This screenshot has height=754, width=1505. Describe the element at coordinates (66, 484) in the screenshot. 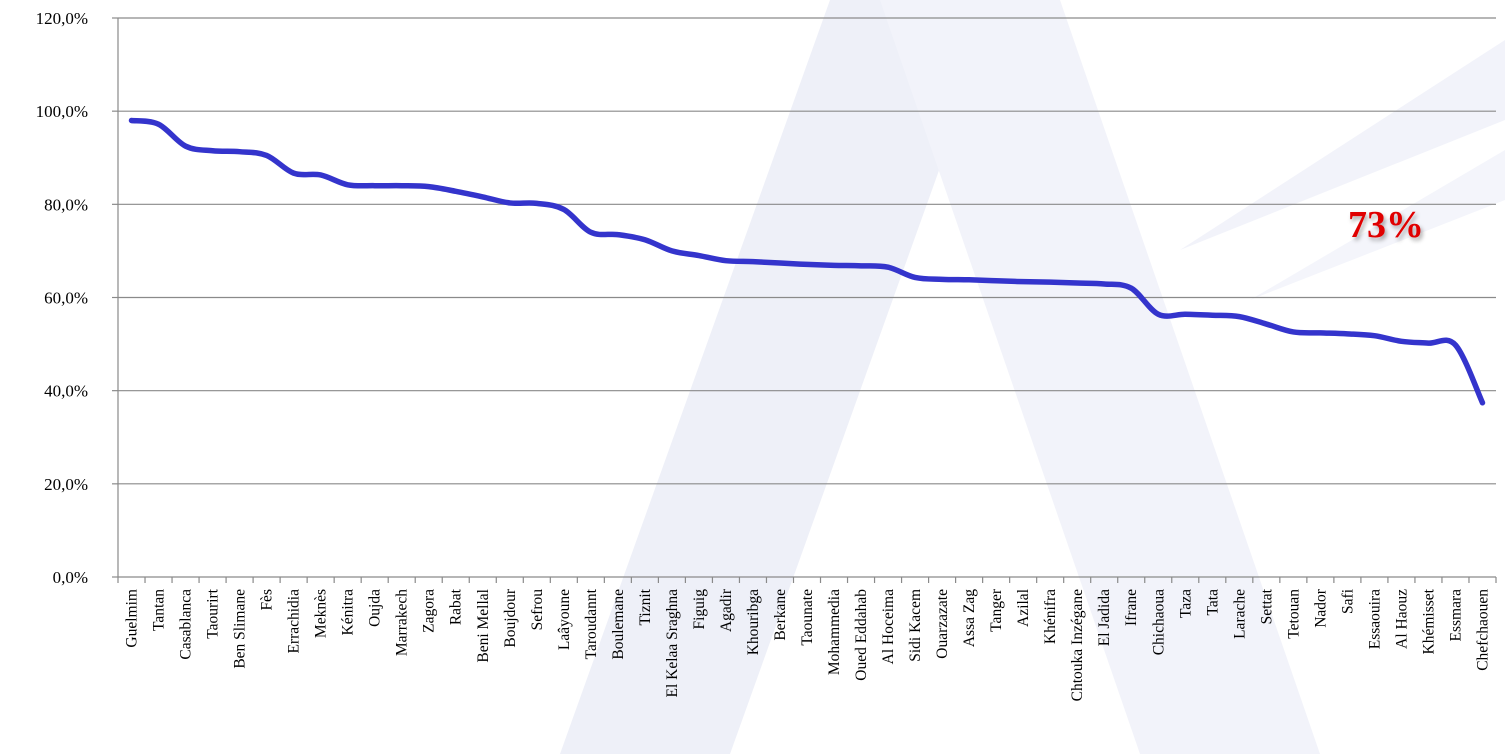

I see `y-tick-label: 20,0%` at that location.